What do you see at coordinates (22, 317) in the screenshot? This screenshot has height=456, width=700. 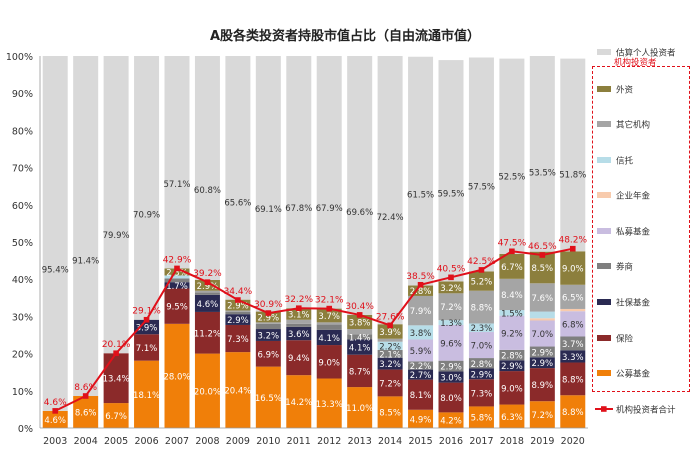 I see `y-tick-label: 30%` at bounding box center [22, 317].